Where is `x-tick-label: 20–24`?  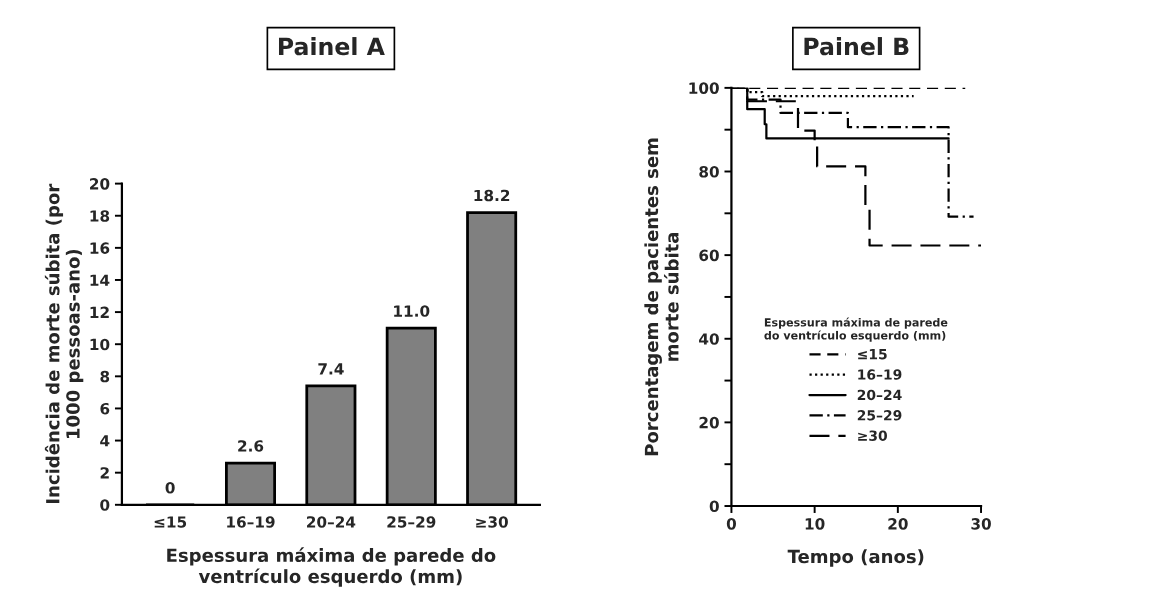 x-tick-label: 20–24 is located at coordinates (331, 522).